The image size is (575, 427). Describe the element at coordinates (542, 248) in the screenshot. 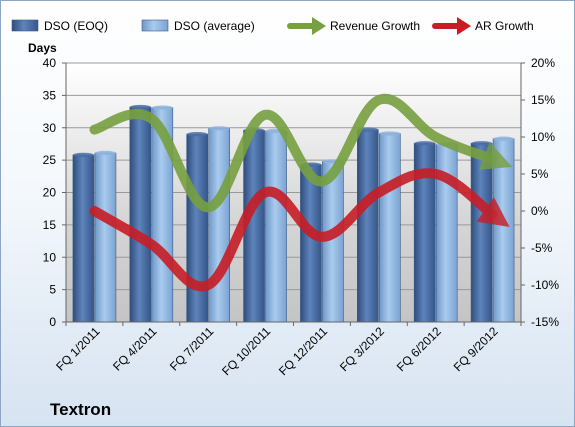

I see `right-tick-label: -5%` at that location.